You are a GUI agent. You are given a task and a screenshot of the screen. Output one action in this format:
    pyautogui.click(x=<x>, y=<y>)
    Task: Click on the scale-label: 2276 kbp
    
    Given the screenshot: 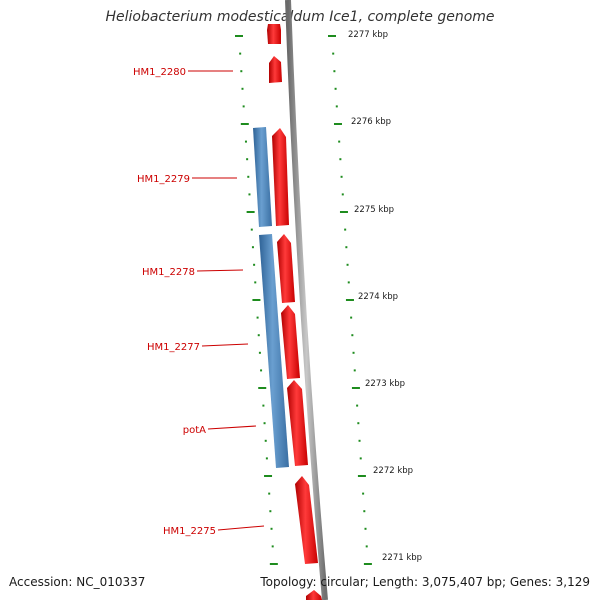 What is the action you would take?
    pyautogui.click(x=371, y=122)
    